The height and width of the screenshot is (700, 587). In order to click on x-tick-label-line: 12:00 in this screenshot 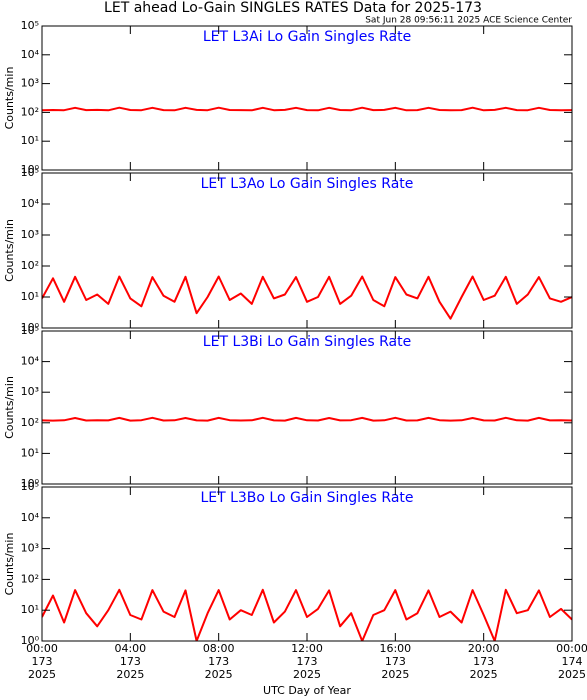, I will do `click(307, 648)`.